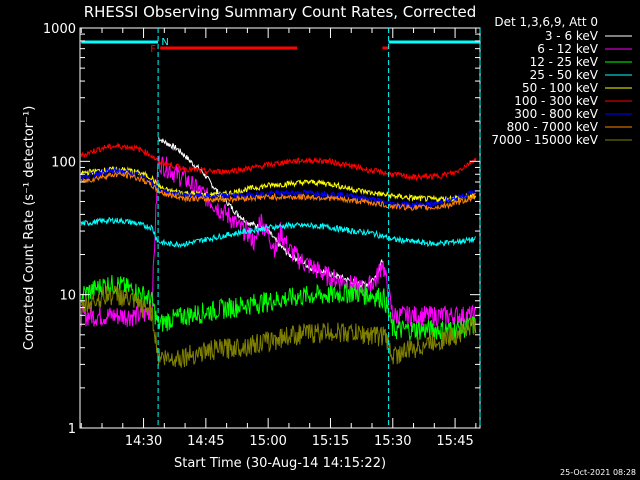 The height and width of the screenshot is (480, 640). Describe the element at coordinates (280, 46) in the screenshot. I see `flag-bars: FN` at that location.